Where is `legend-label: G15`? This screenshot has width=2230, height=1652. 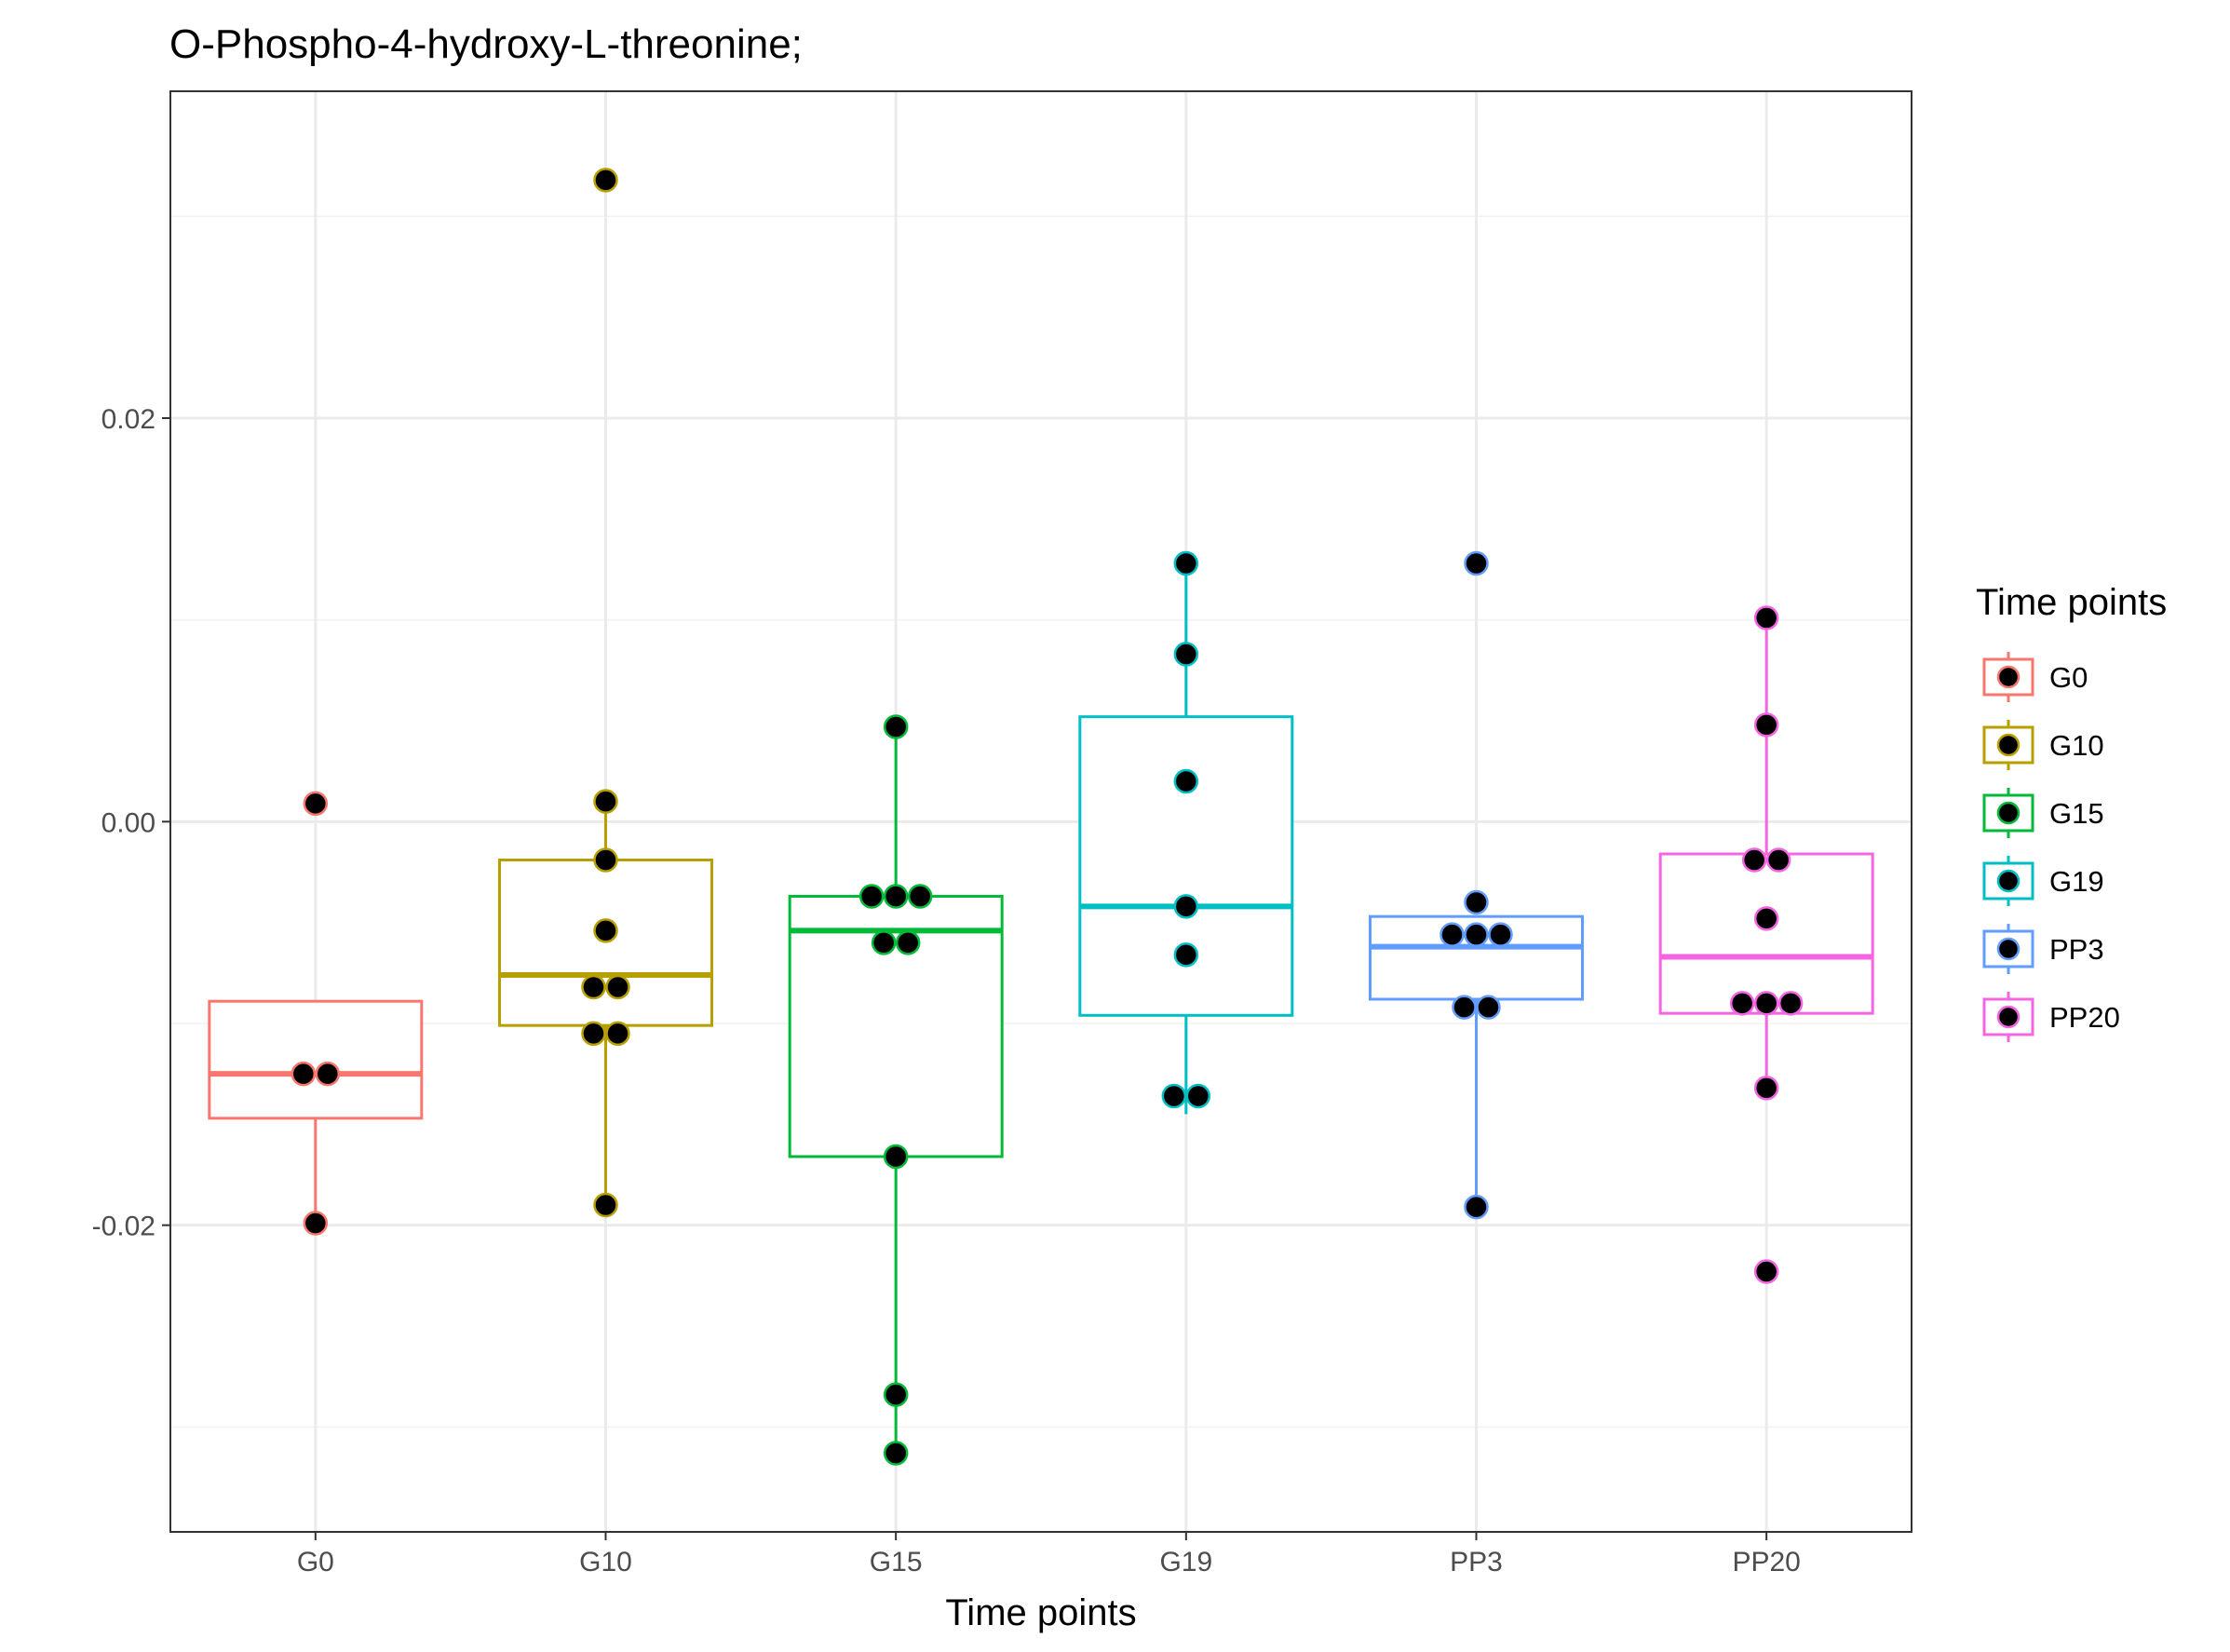 legend-label: G15 is located at coordinates (2077, 813).